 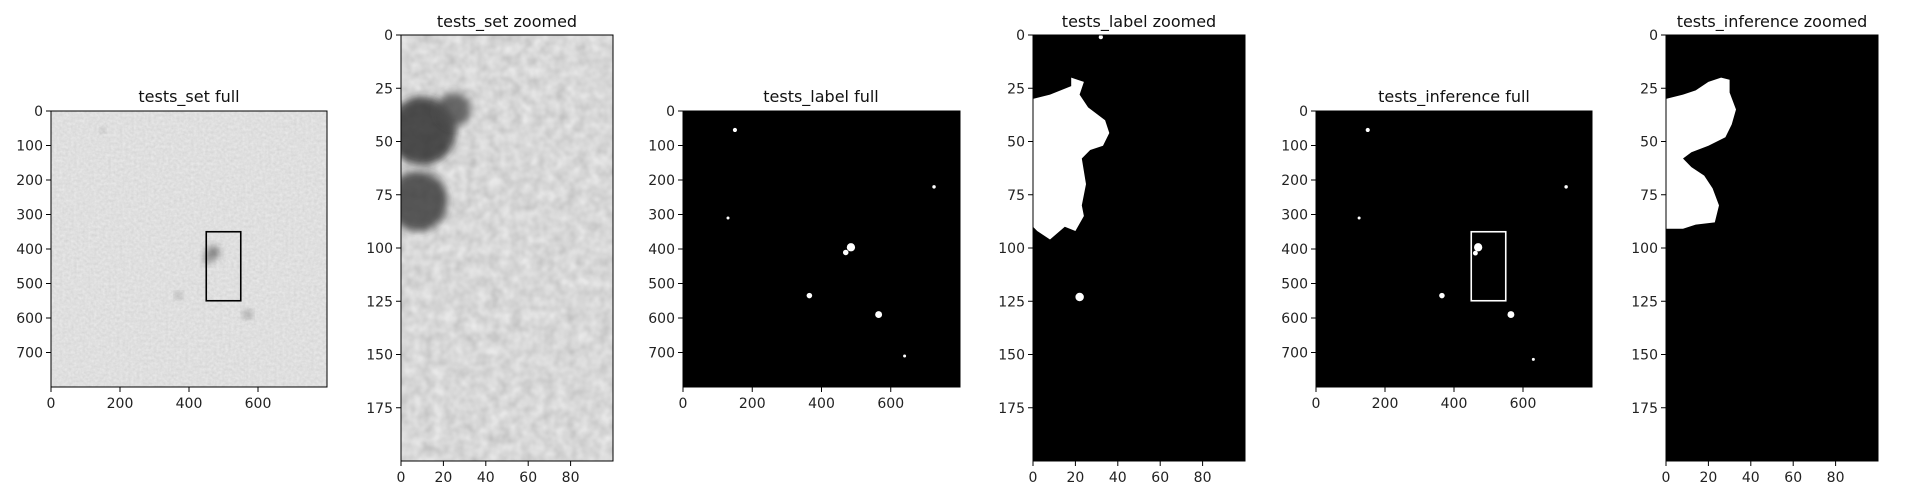 What do you see at coordinates (821, 97) in the screenshot?
I see `panel-title: tests_label full` at bounding box center [821, 97].